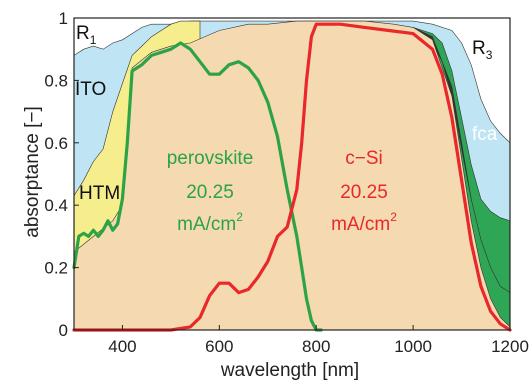 This screenshot has height=383, width=532. Describe the element at coordinates (364, 192) in the screenshot. I see `annotation-csi-value: 20.25` at that location.